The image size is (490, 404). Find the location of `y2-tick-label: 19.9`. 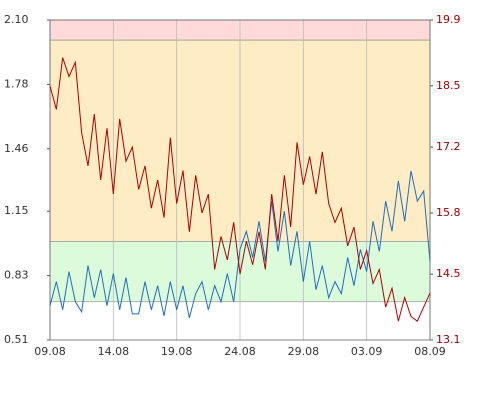

y2-tick-label: 19.9 is located at coordinates (448, 19).